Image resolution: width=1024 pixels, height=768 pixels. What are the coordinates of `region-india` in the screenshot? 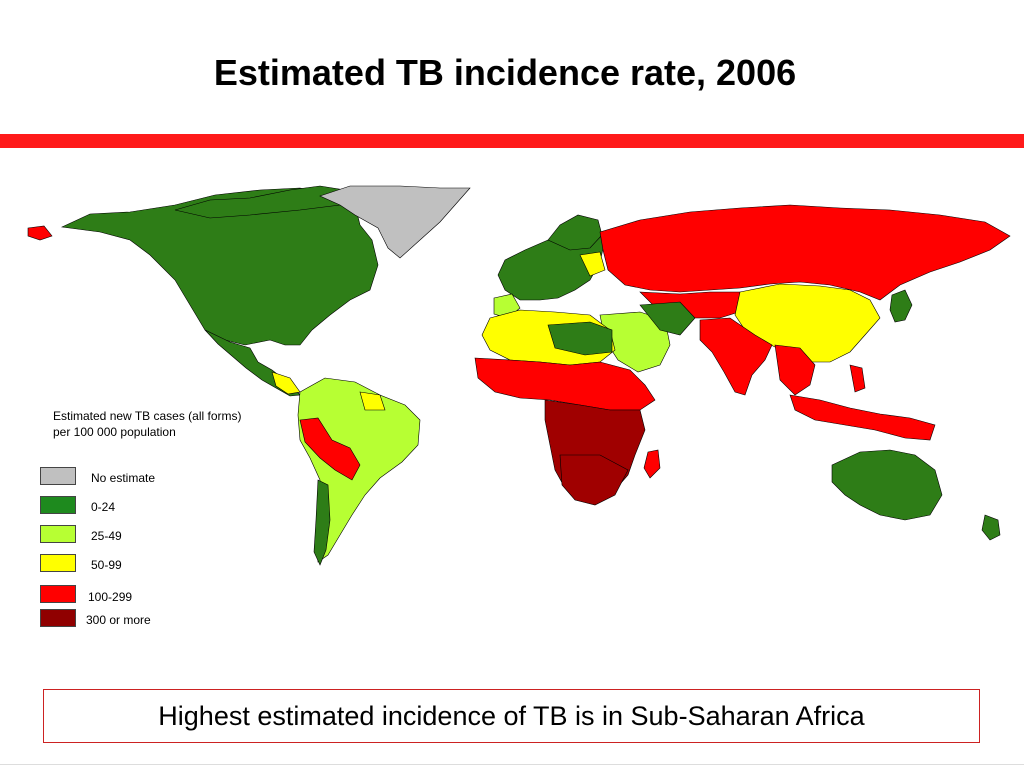 It's located at (736, 356).